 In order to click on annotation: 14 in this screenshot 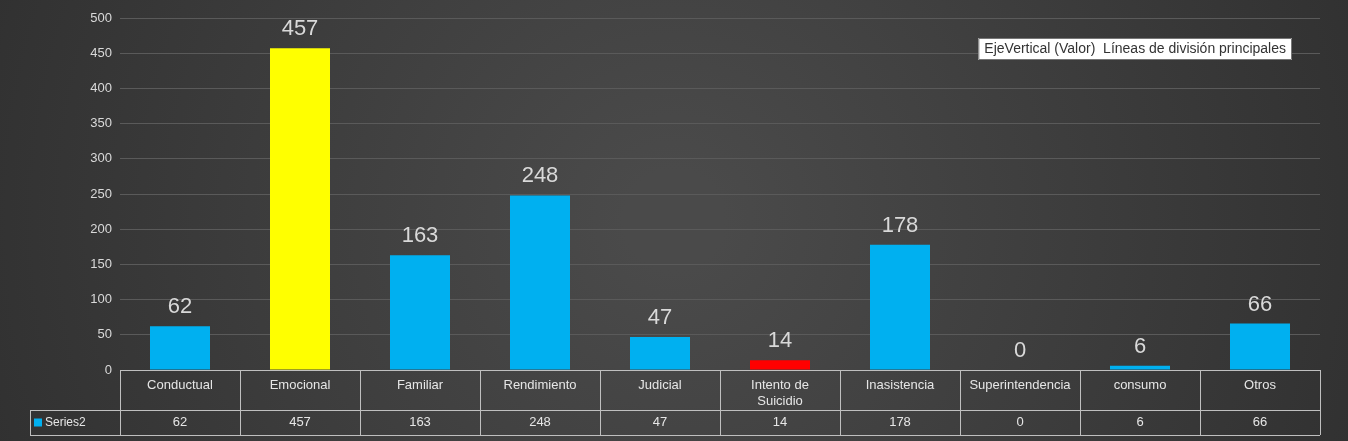, I will do `click(780, 340)`.